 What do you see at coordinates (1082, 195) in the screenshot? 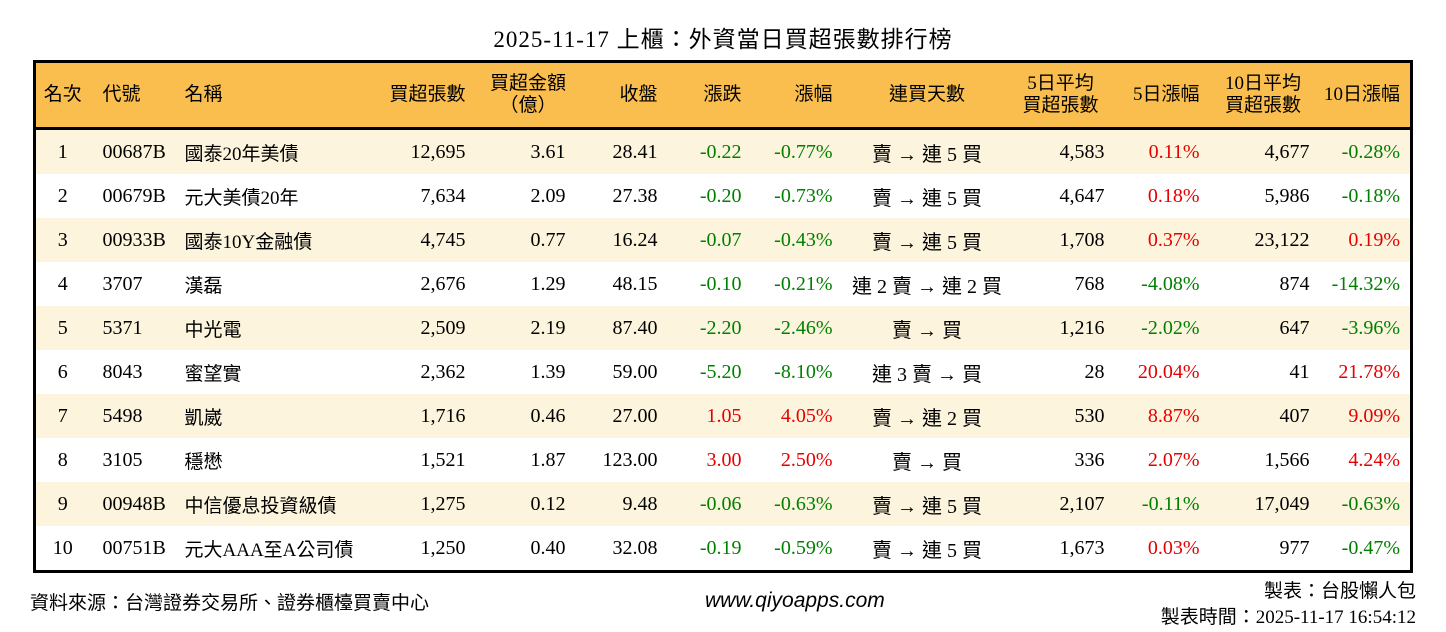
I see `cell-avg5: 4,647` at bounding box center [1082, 195].